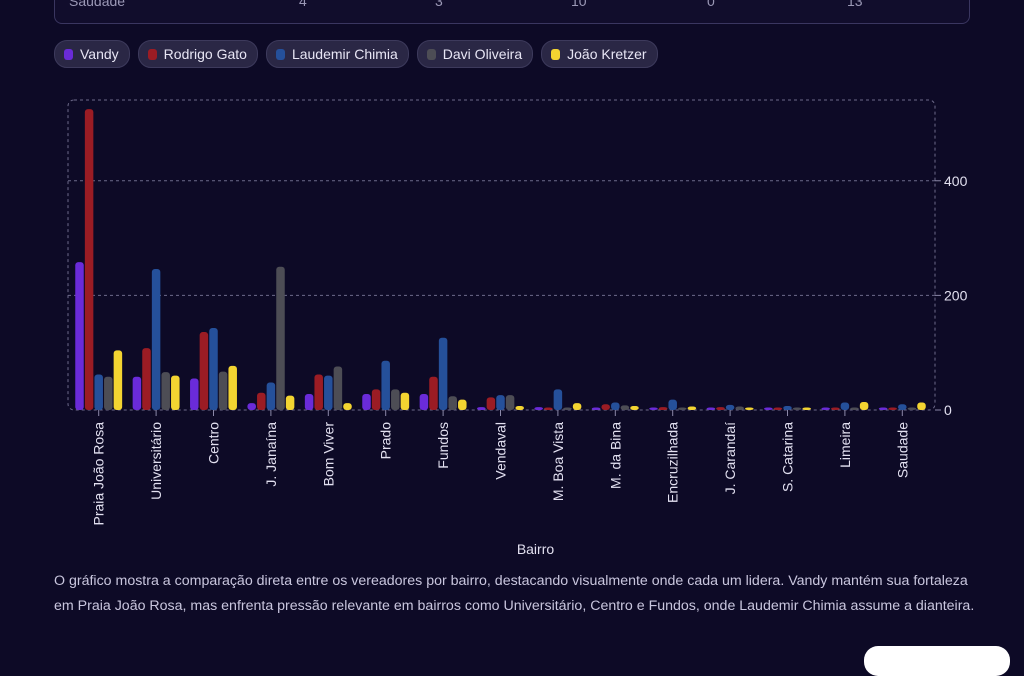  Describe the element at coordinates (214, 443) in the screenshot. I see `x-tick-label: Centro` at that location.